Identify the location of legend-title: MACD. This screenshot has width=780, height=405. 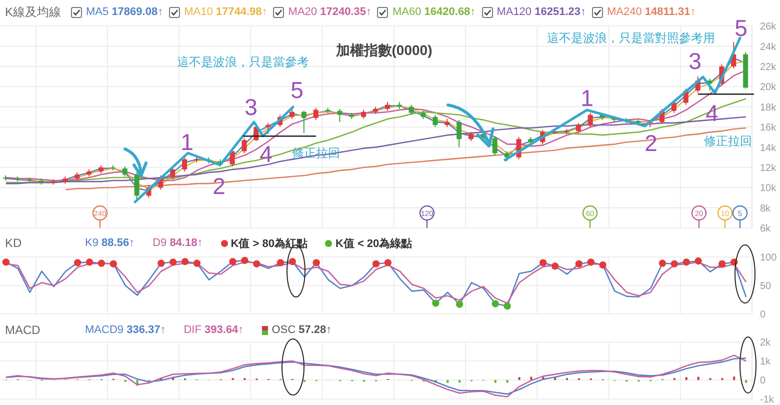
(23, 330).